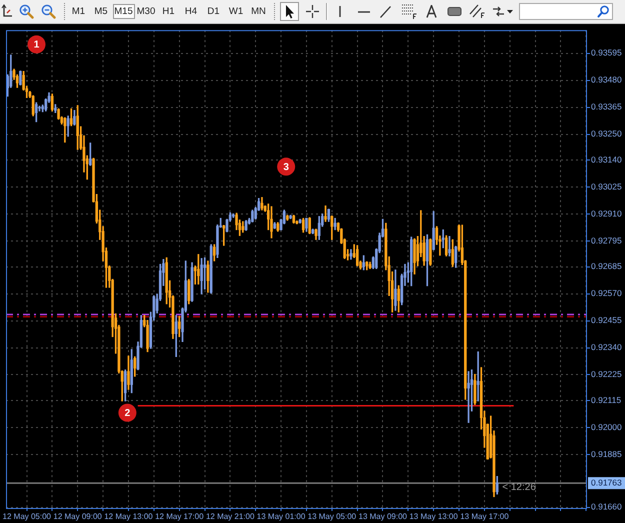  I want to click on x-tick-label: 12 May 17:00, so click(179, 517).